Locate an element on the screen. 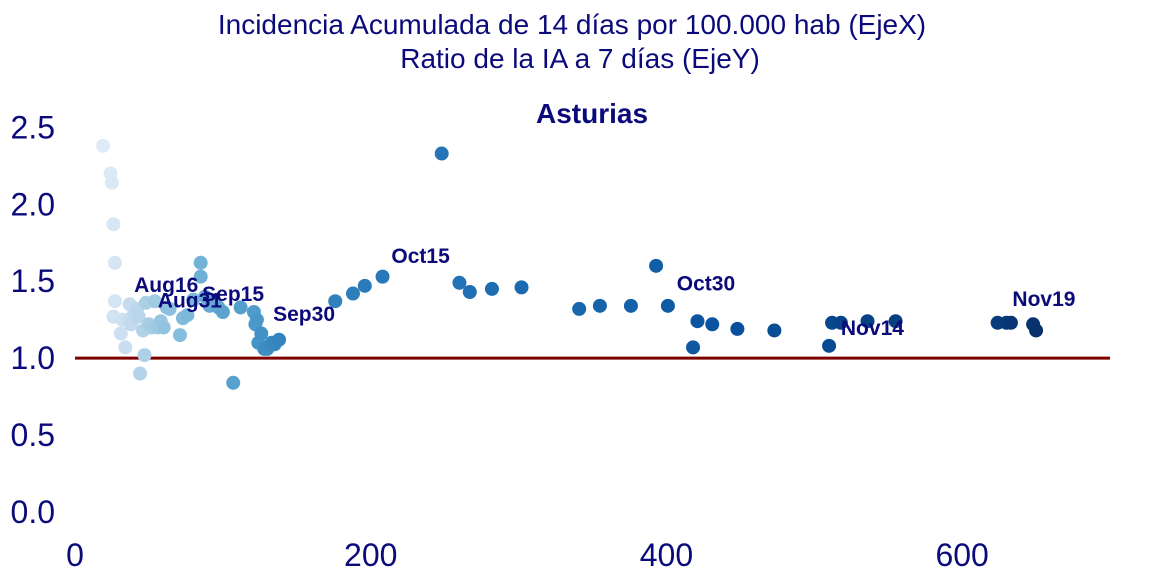  annotation-aug31: Aug31 is located at coordinates (190, 300).